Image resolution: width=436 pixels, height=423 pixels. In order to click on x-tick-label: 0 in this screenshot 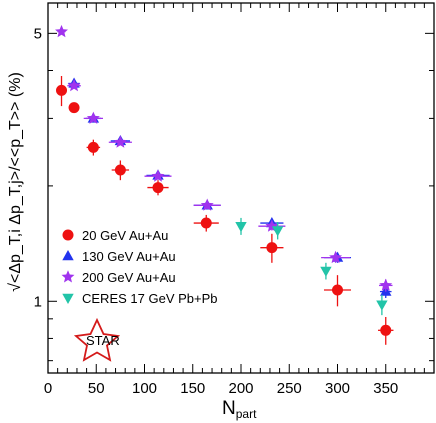, I will do `click(48, 388)`.